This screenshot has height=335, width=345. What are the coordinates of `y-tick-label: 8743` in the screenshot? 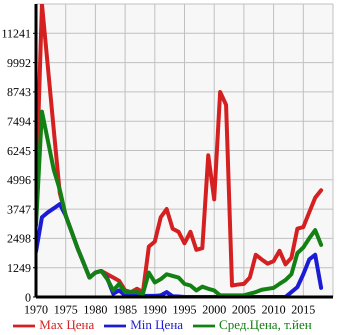 It's located at (19, 92).